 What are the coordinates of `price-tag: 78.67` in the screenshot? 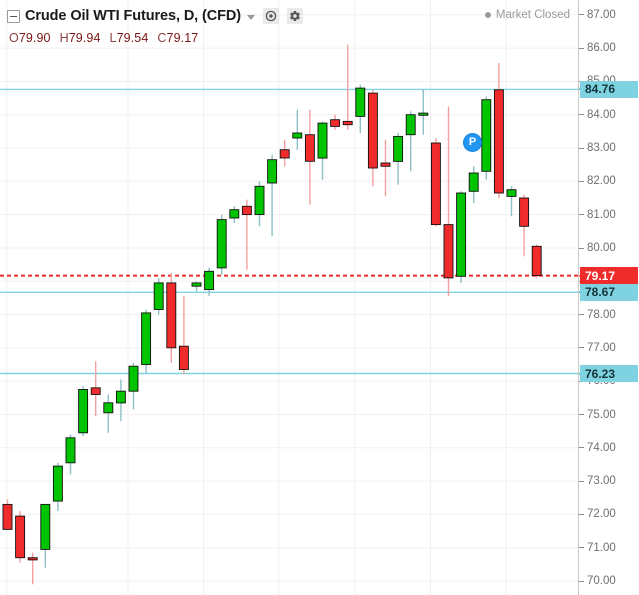 It's located at (608, 292).